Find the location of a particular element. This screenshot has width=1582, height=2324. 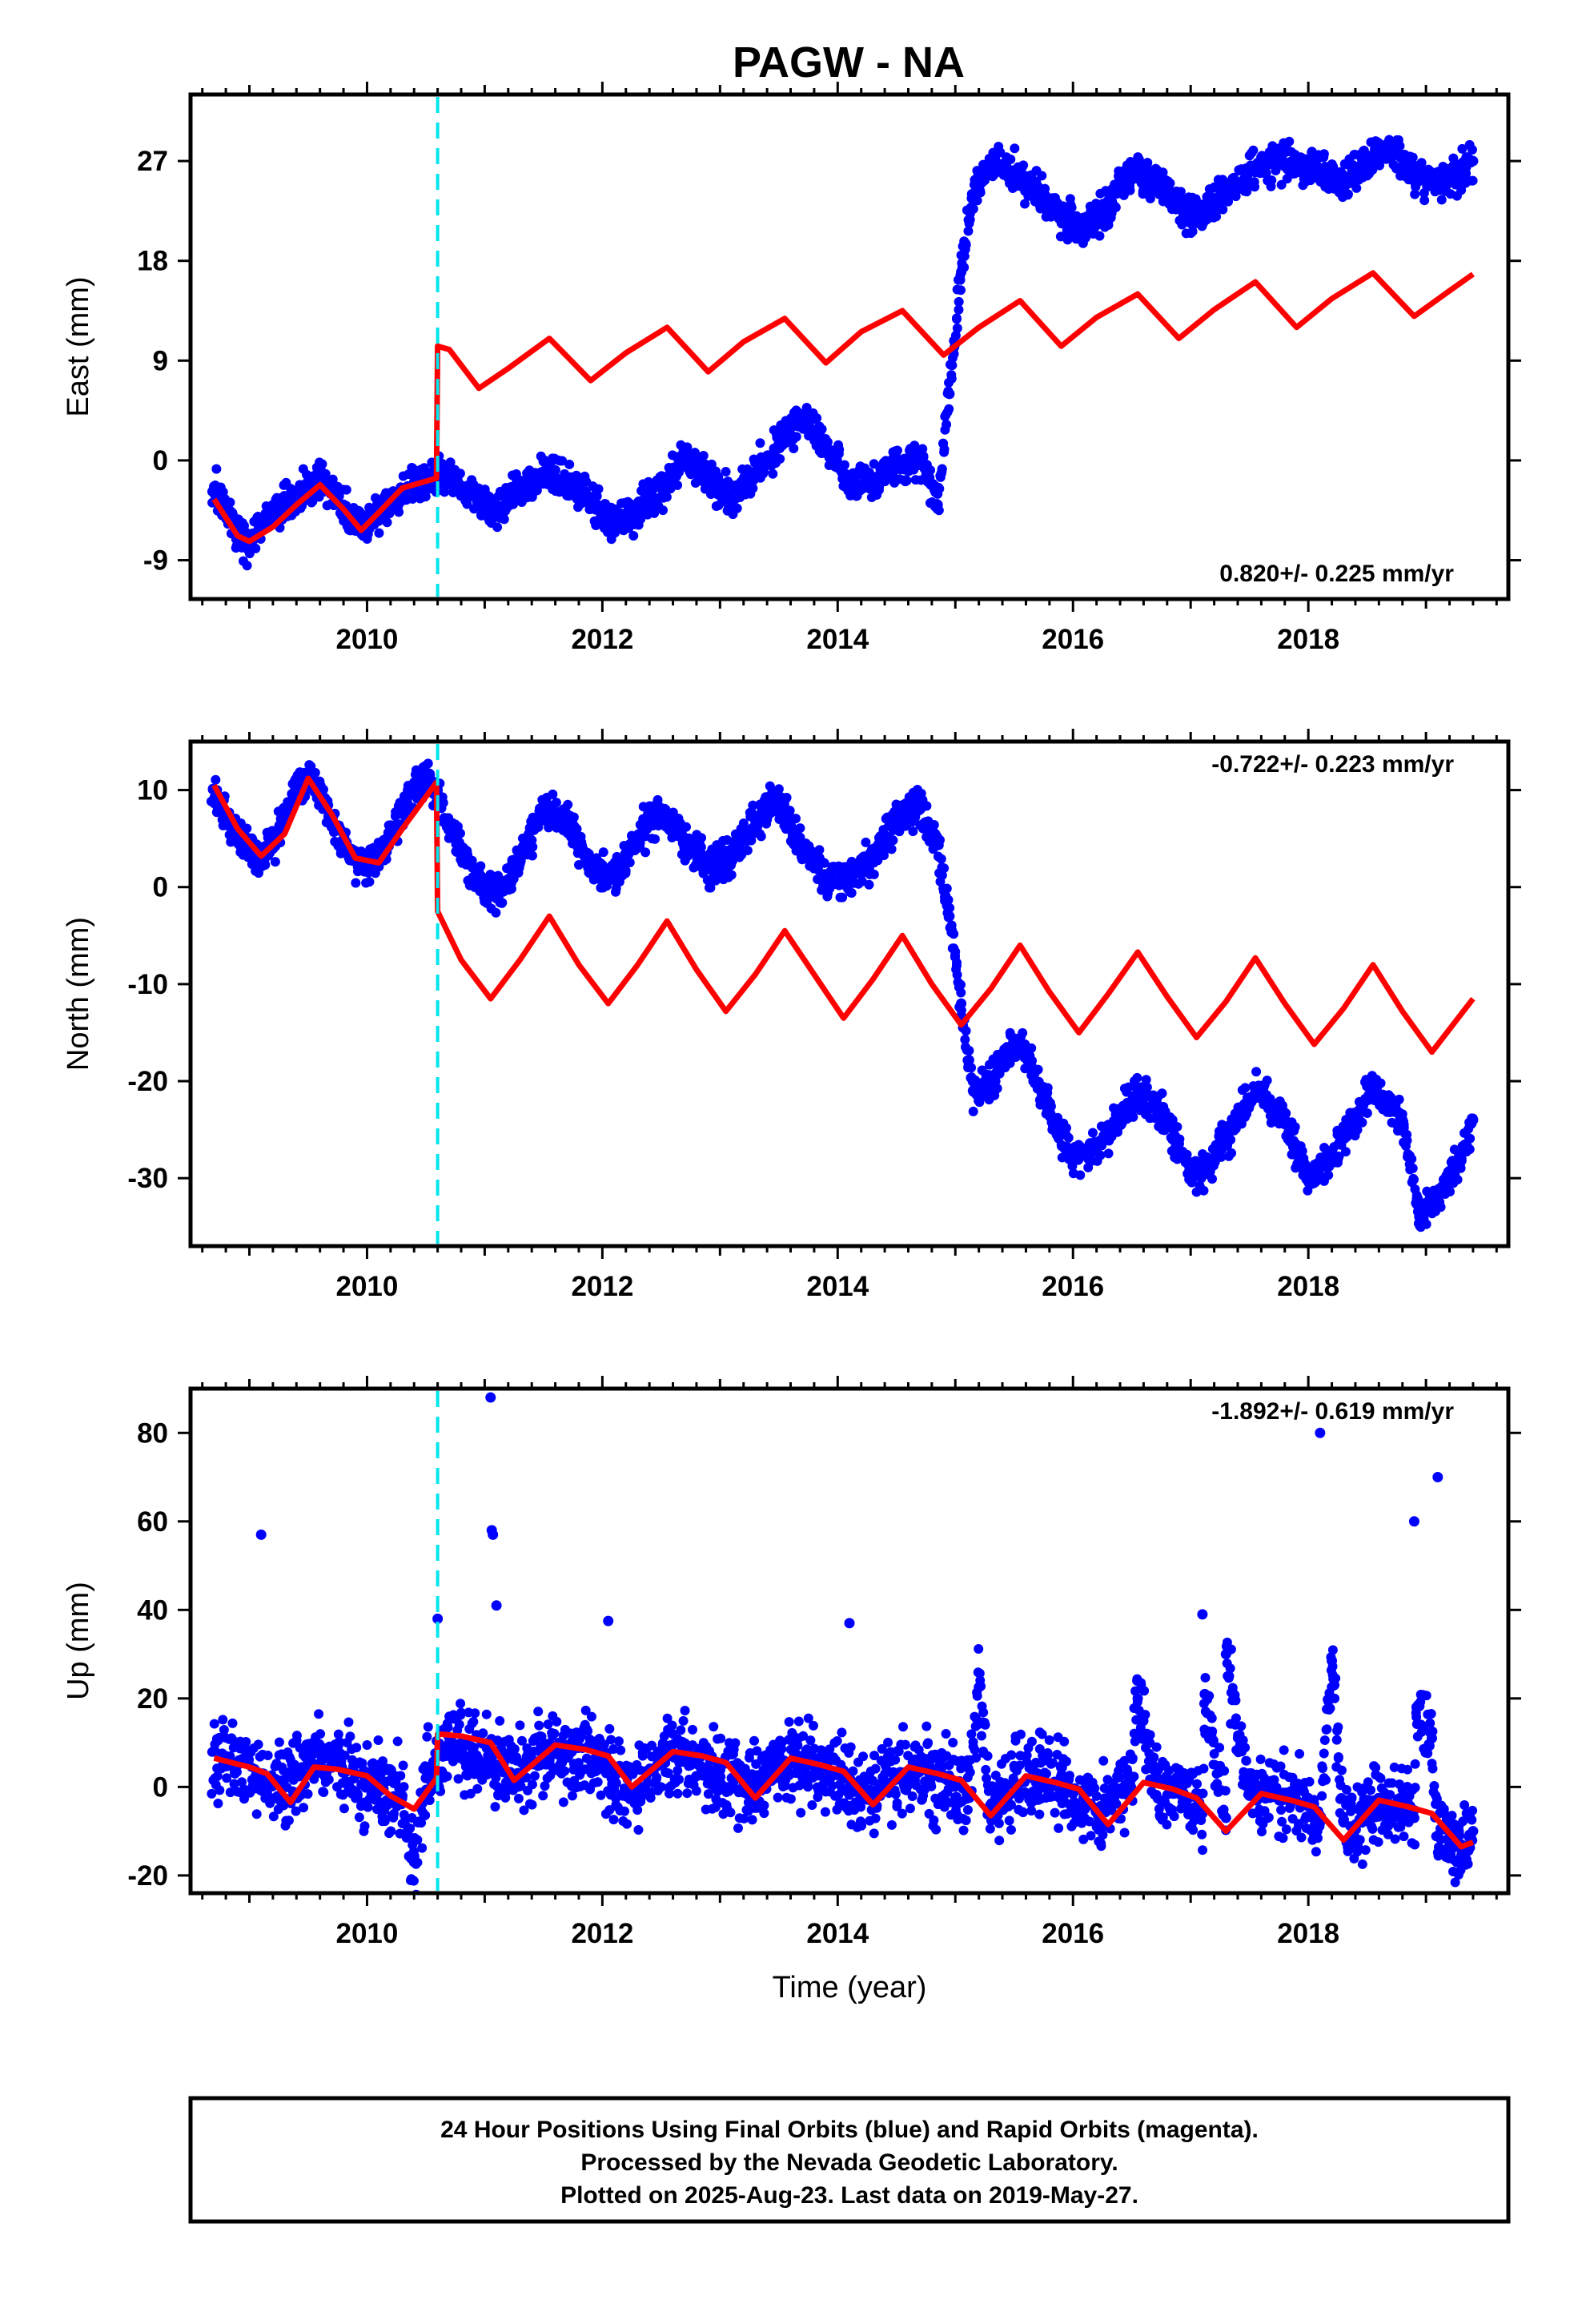

y-tick-label: 0 is located at coordinates (161, 887).